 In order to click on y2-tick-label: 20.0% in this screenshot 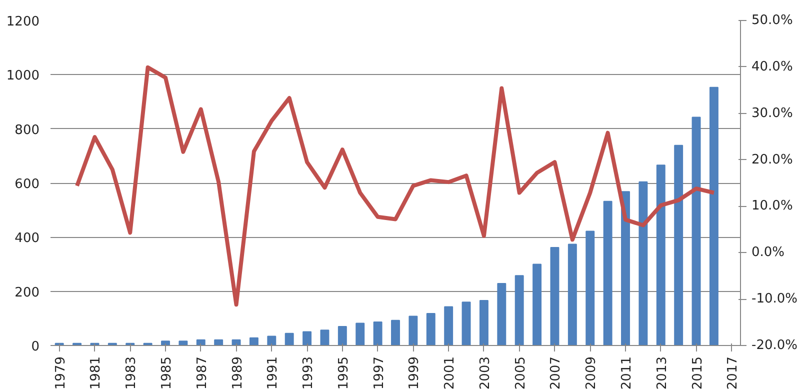, I will do `click(772, 160)`.